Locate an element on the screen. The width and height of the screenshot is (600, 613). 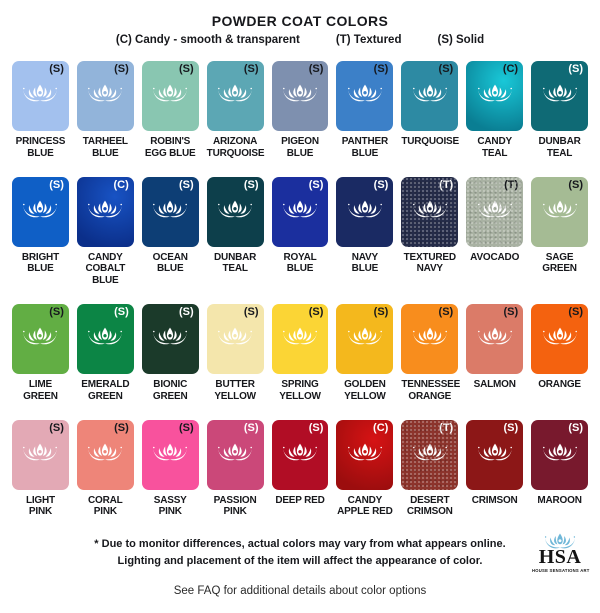
color-name: BIONIC GREEN is located at coordinates (170, 390).